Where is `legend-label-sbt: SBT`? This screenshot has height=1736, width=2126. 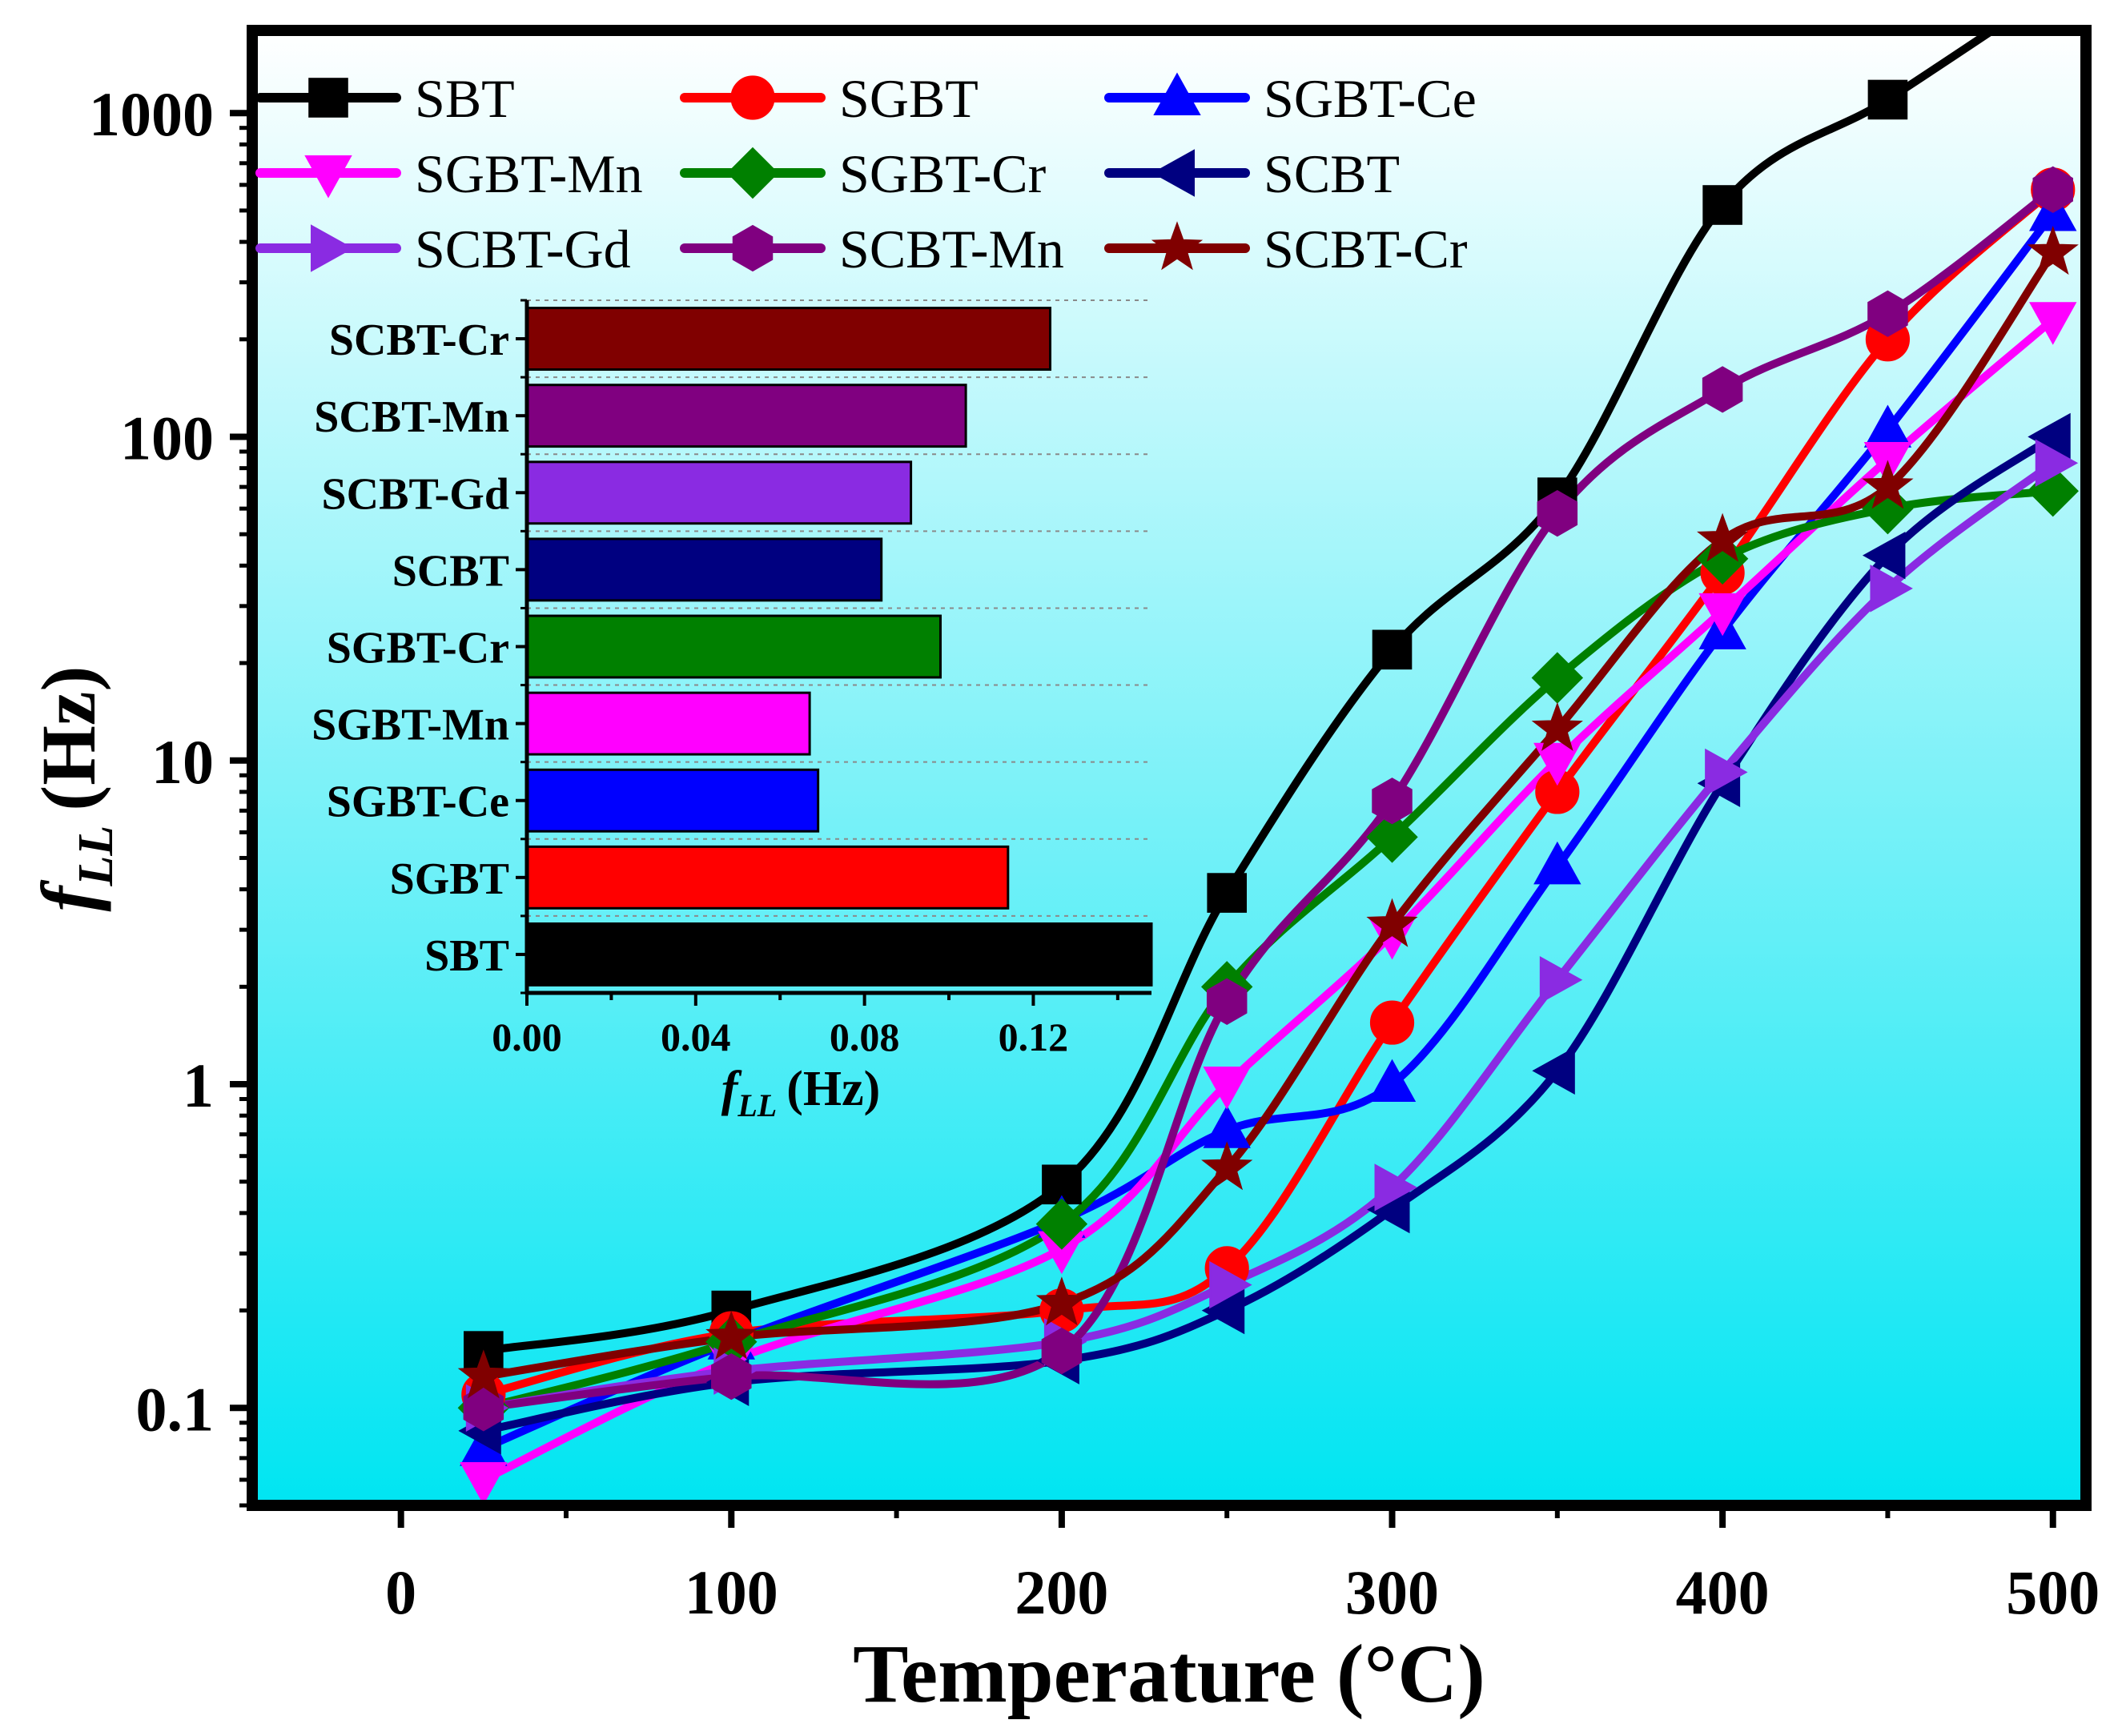 legend-label-sbt: SBT is located at coordinates (465, 98).